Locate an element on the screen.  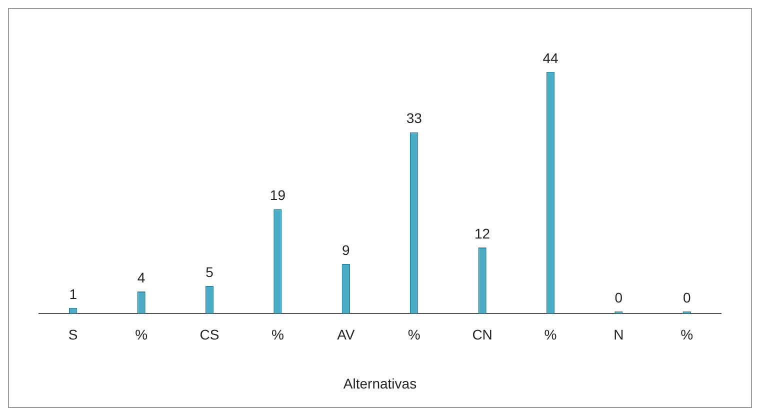
data-label: 33 is located at coordinates (414, 118).